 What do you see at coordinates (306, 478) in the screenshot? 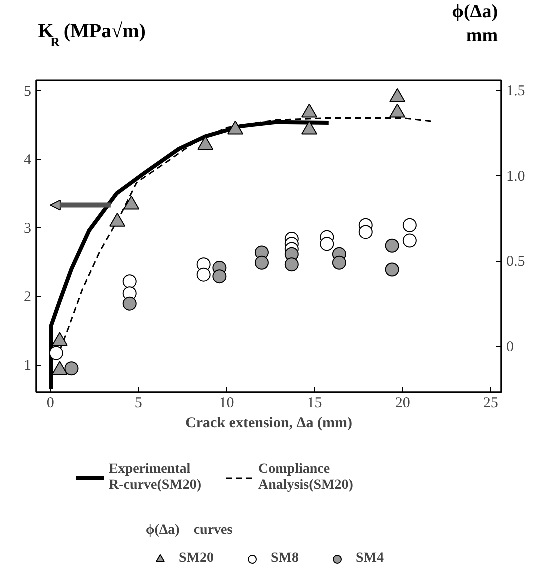
I see `legend-label: Compliance Analysis(SM20)` at bounding box center [306, 478].